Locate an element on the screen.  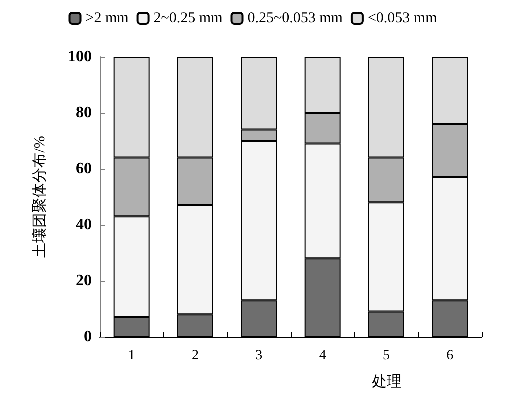
x-tick-label: 3 is located at coordinates (259, 356).